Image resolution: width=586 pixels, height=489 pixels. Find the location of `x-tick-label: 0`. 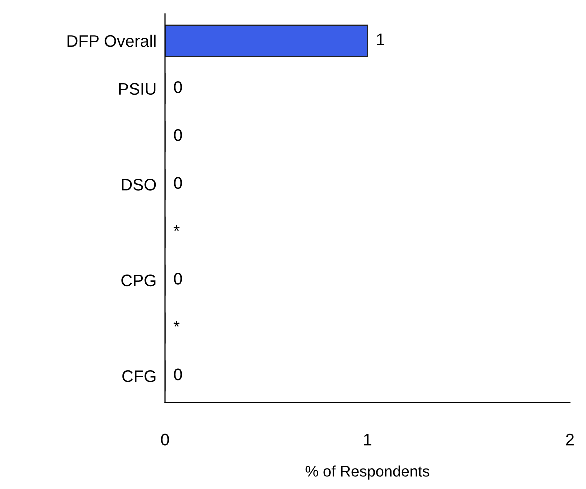

x-tick-label: 0 is located at coordinates (165, 440).